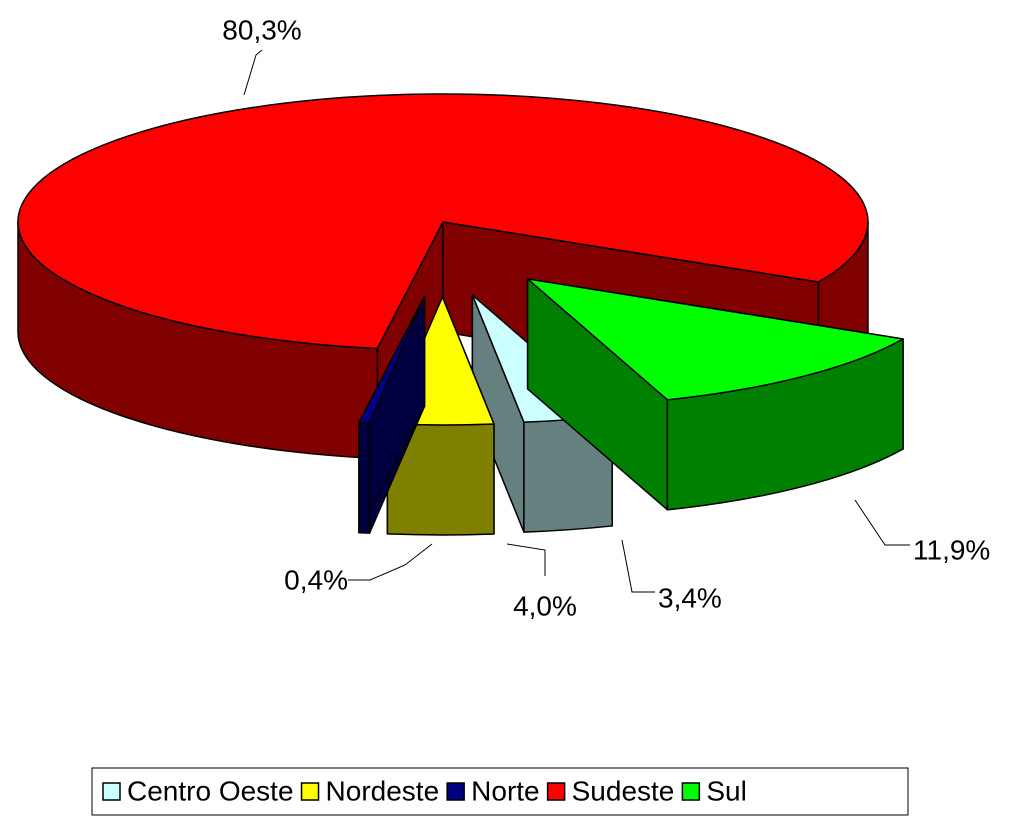 The image size is (1016, 817). I want to click on legend-label: Sul, so click(726, 790).